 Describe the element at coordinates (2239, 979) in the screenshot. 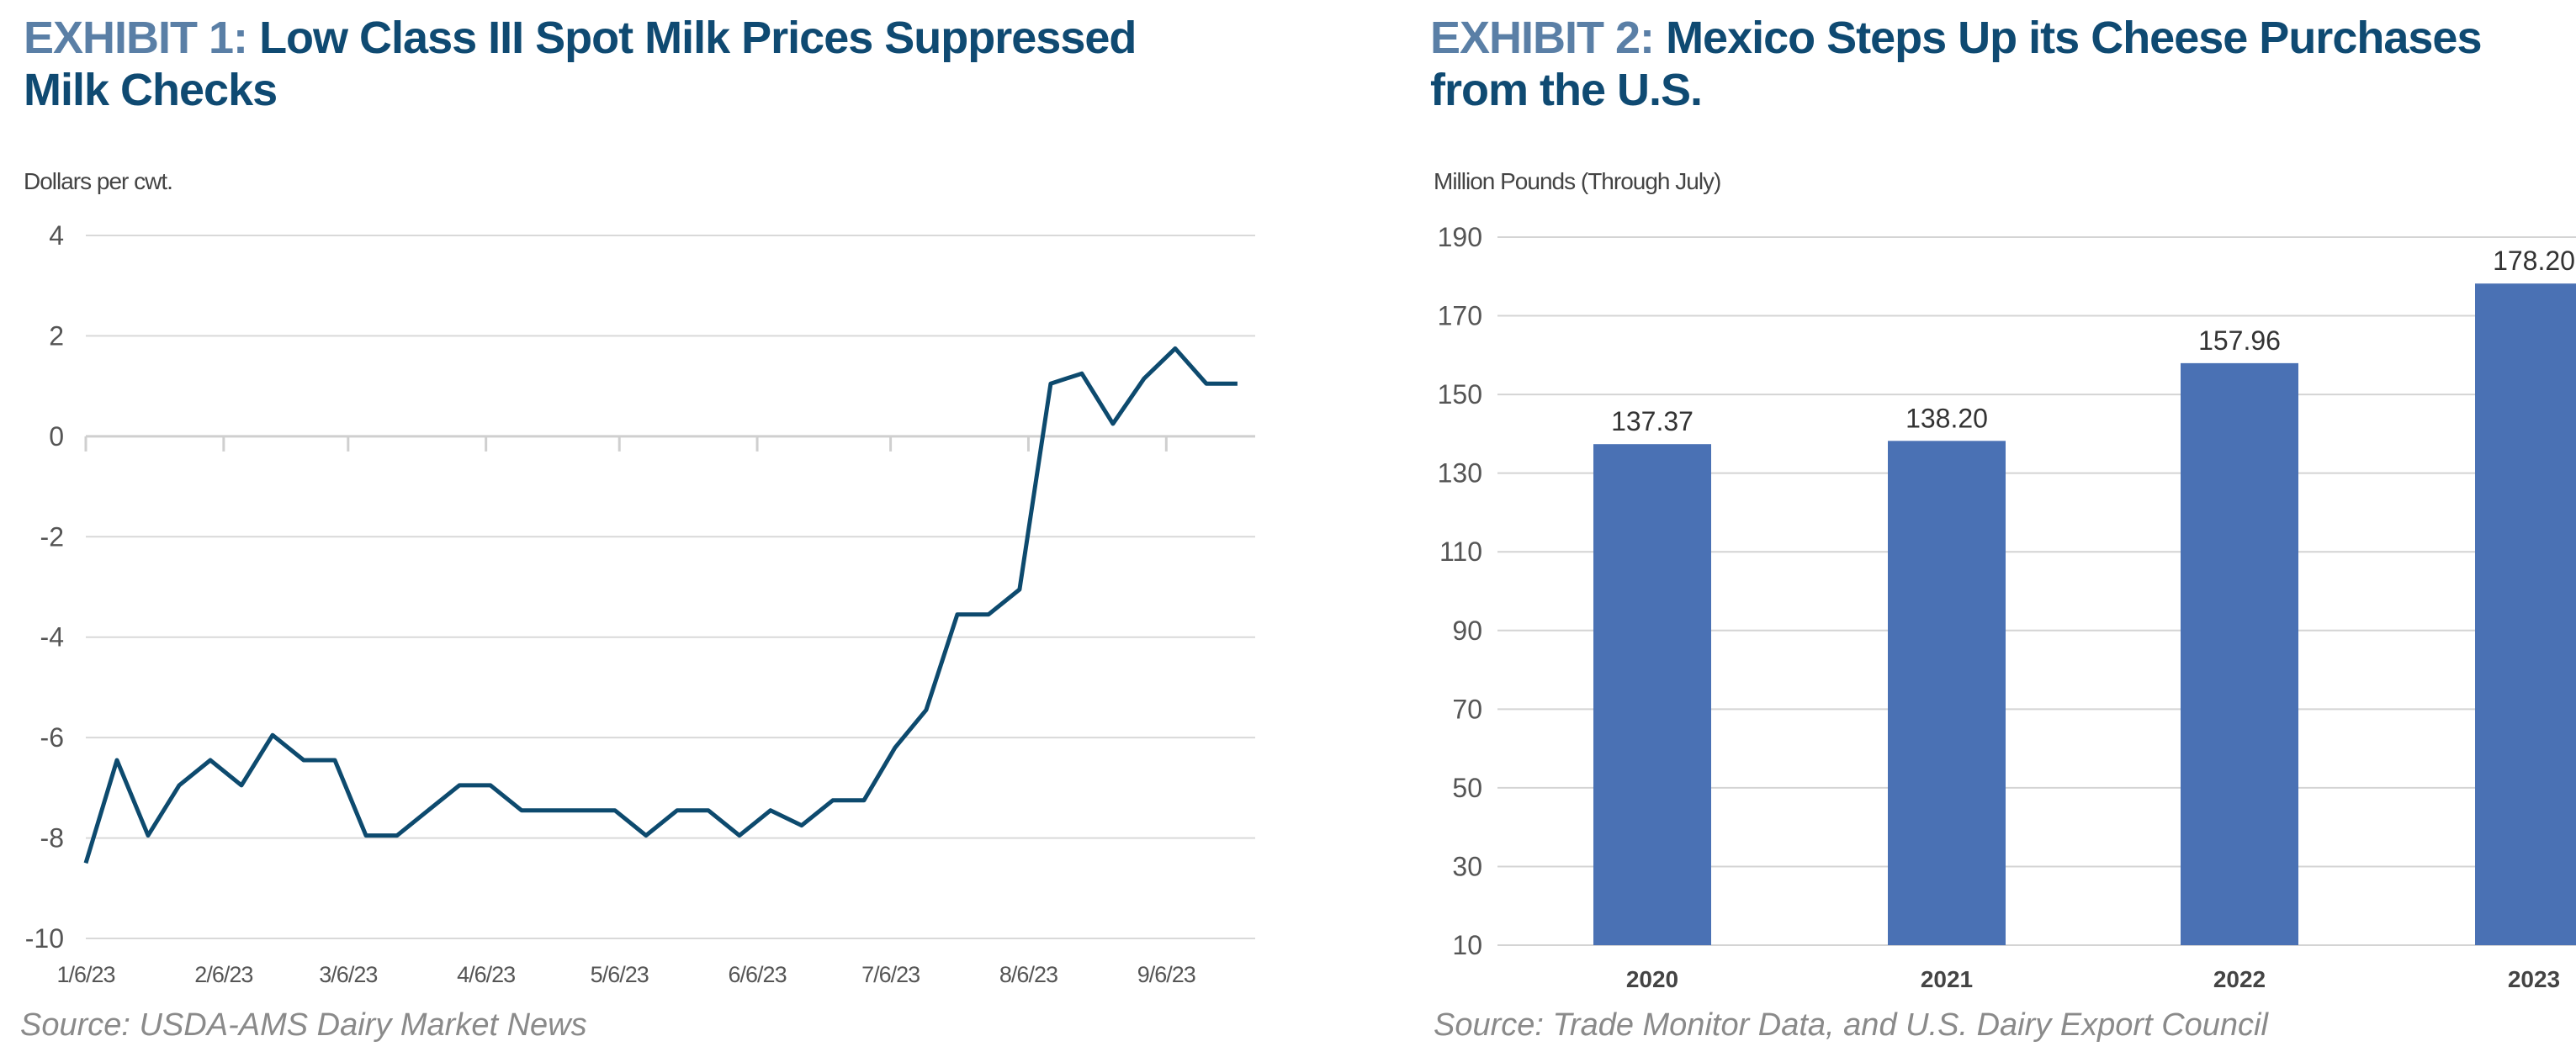

I see `x-tick-label: 2022` at that location.